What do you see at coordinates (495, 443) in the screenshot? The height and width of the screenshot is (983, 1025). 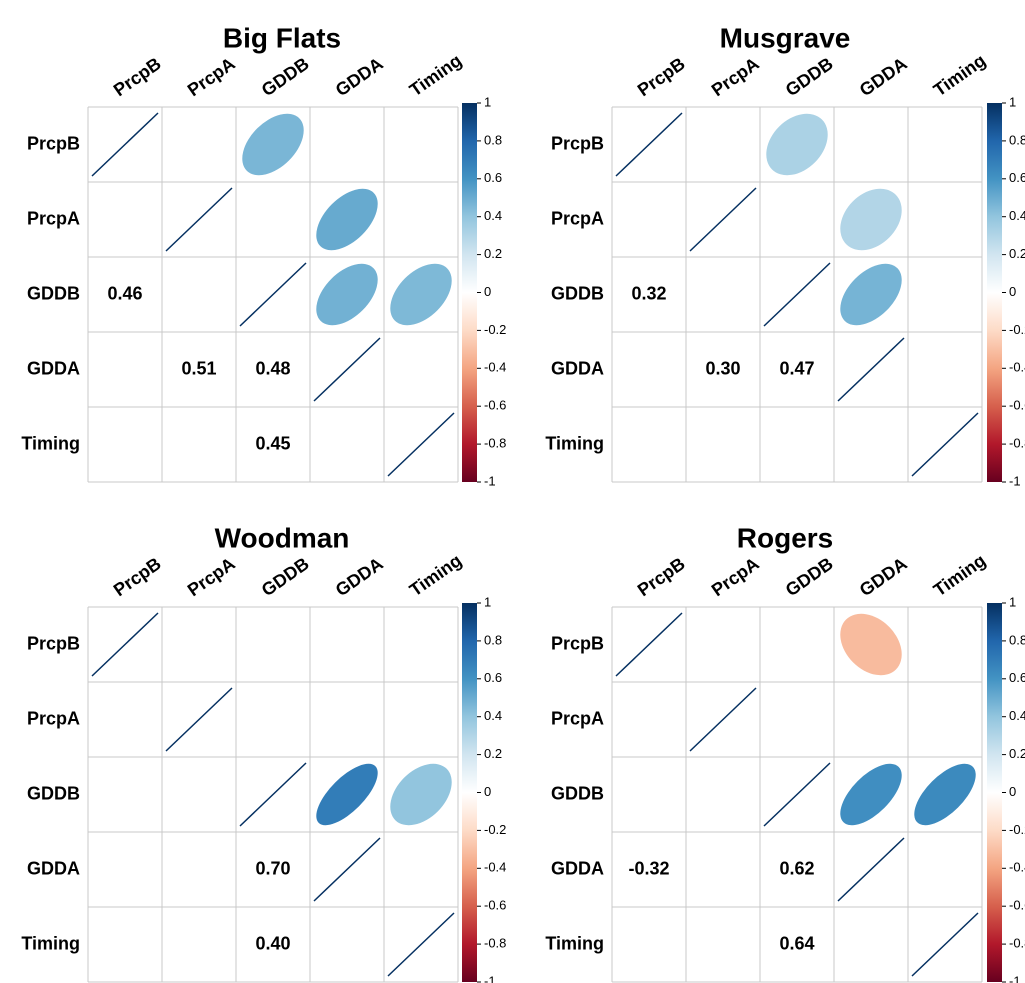 I see `colorbar-tick-label: -0.8` at bounding box center [495, 443].